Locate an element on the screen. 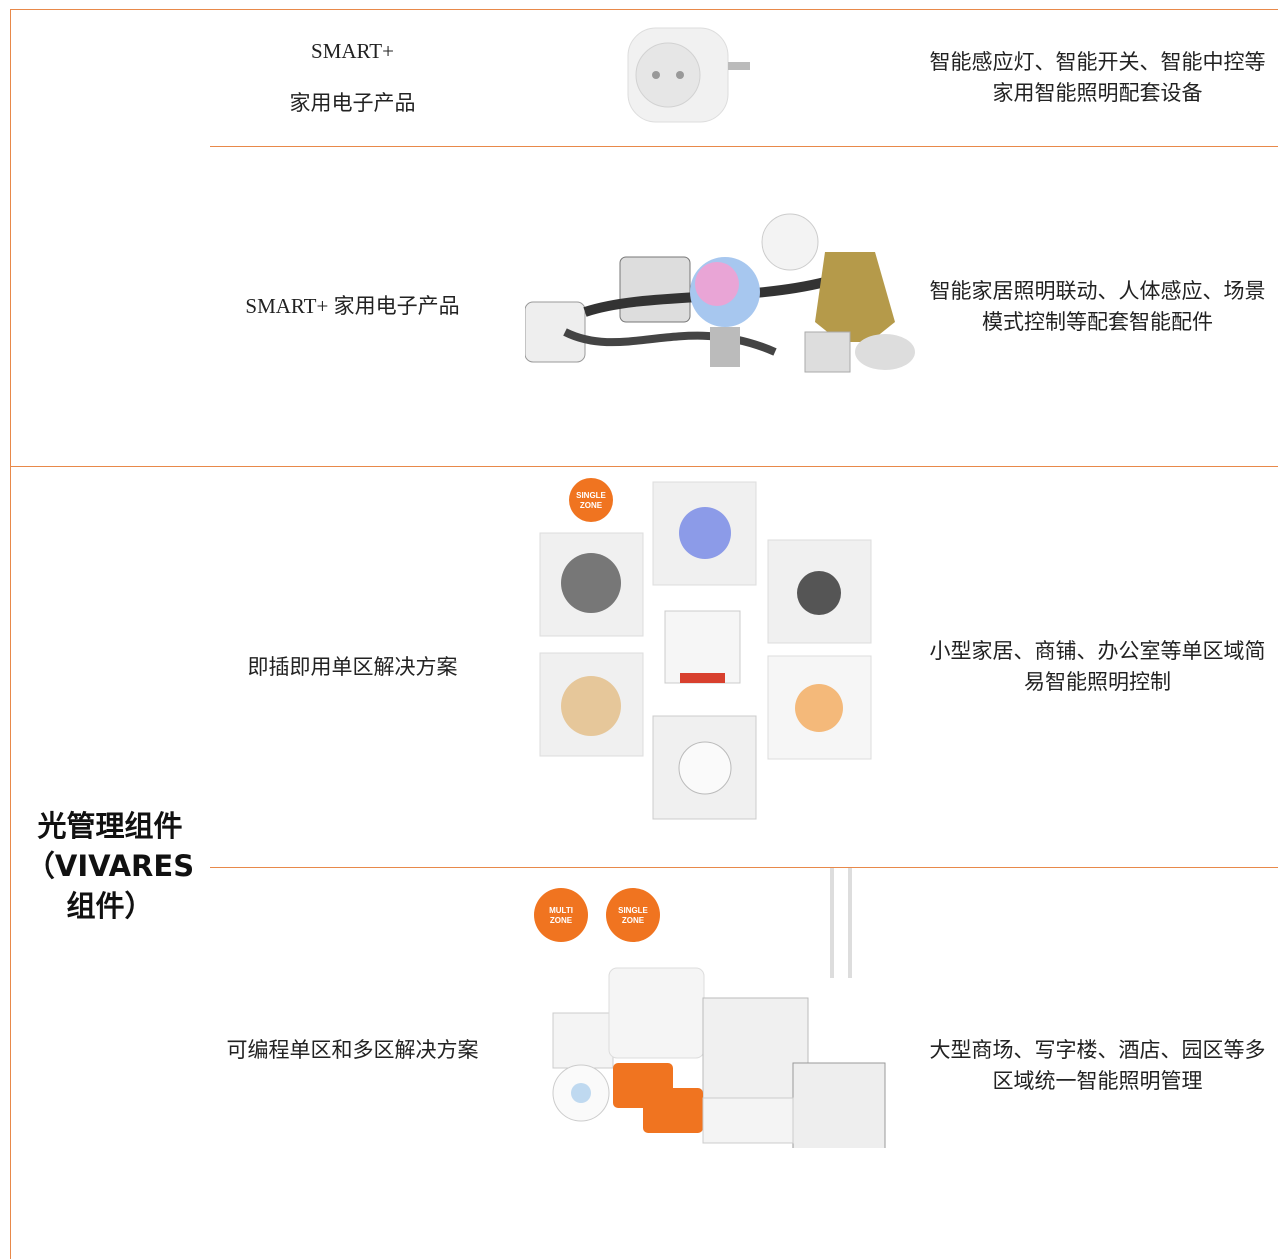  product-image: SINGLE ZONE is located at coordinates (705, 649).